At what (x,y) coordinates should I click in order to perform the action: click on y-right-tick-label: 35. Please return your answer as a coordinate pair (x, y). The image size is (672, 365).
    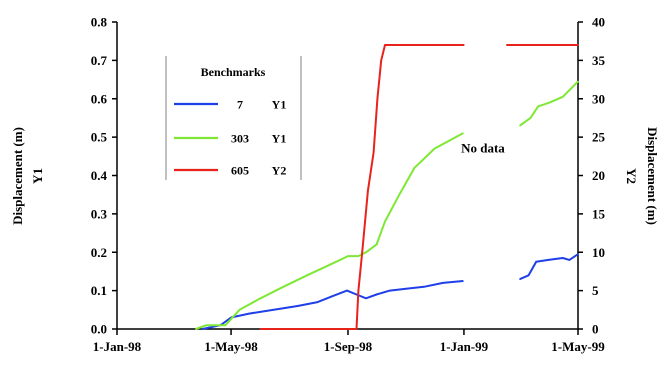
    Looking at the image, I should click on (599, 60).